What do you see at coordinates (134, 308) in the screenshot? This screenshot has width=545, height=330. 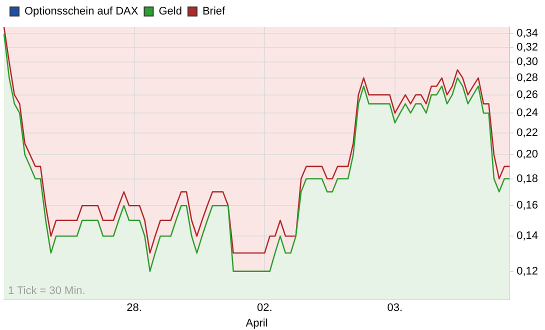 I see `x-tick-label: 28.` at bounding box center [134, 308].